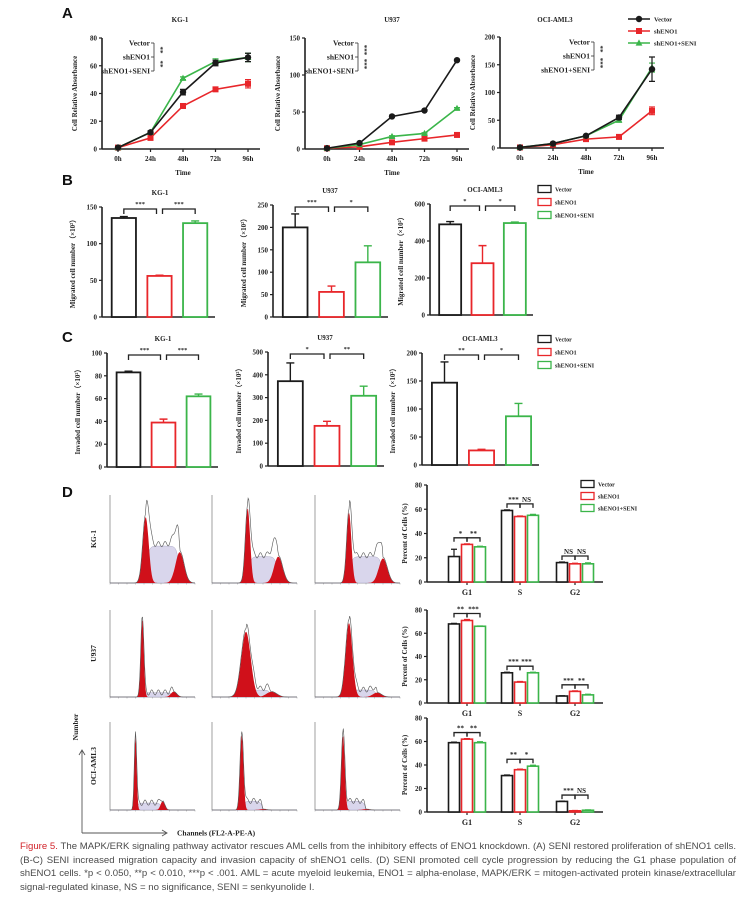 The height and width of the screenshot is (901, 756). What do you see at coordinates (263, 250) in the screenshot?
I see `chart-y-tick-label: 150` at bounding box center [263, 250].